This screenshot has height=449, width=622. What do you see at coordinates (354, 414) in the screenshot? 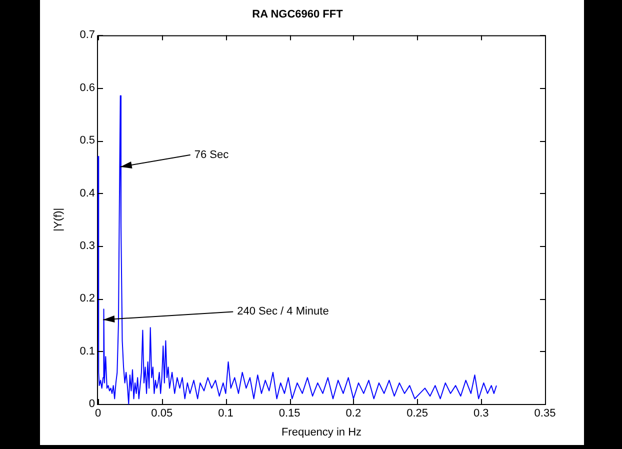
I see `x-tick-label: 0.2` at bounding box center [354, 414].